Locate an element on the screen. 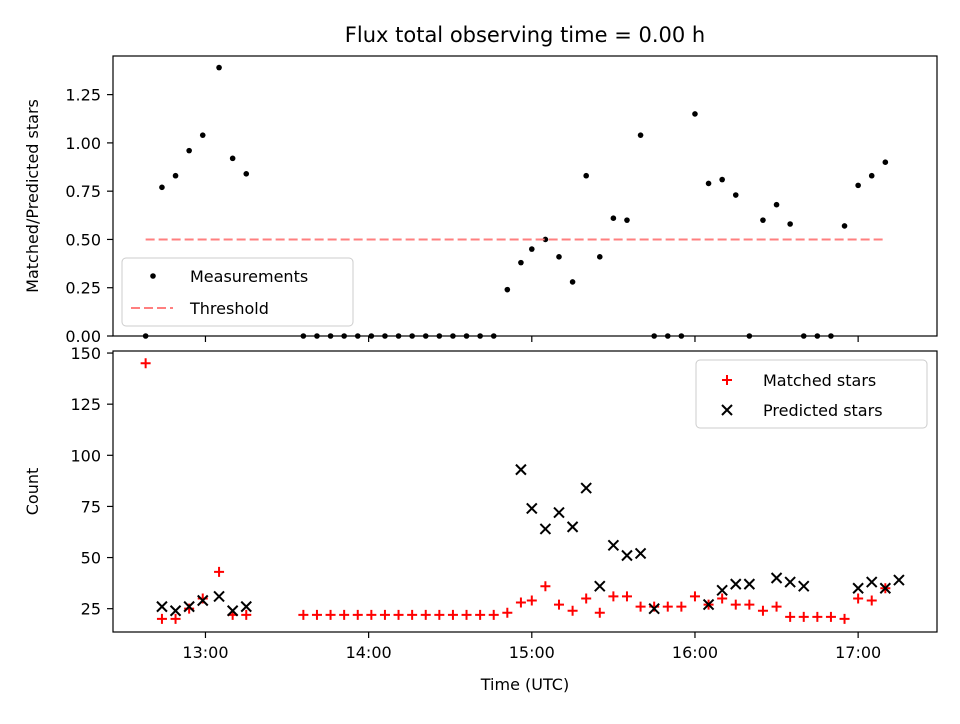 This screenshot has height=724, width=960. legend-measurement-marker is located at coordinates (153, 276).